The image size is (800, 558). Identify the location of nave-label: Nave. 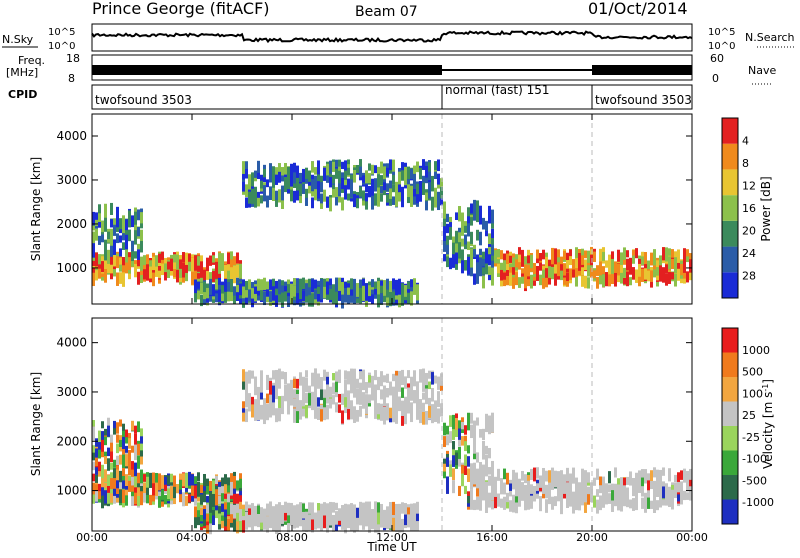
(762, 70).